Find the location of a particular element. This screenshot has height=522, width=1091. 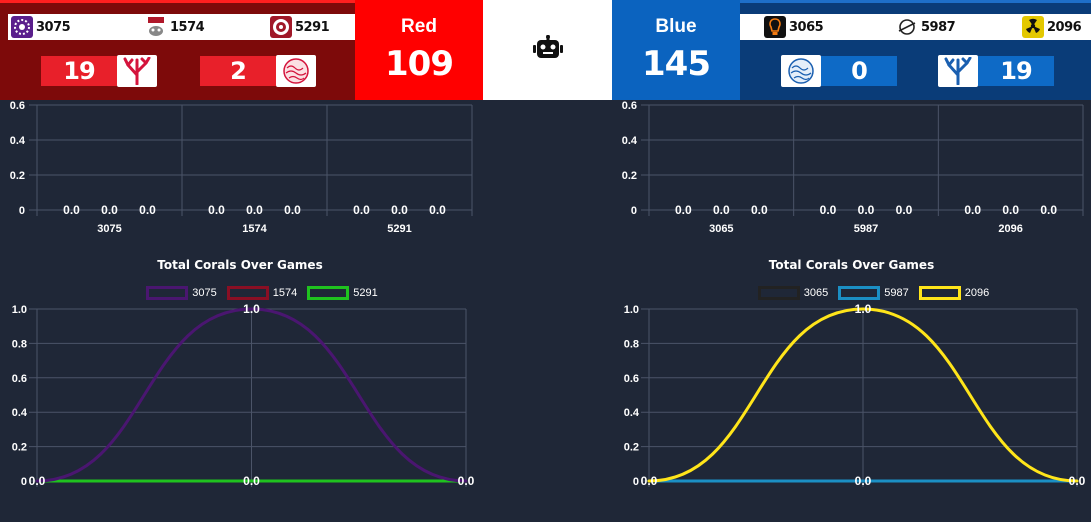

blue-alliance-panel: 3065 5987 2096 0 is located at coordinates (915, 50).